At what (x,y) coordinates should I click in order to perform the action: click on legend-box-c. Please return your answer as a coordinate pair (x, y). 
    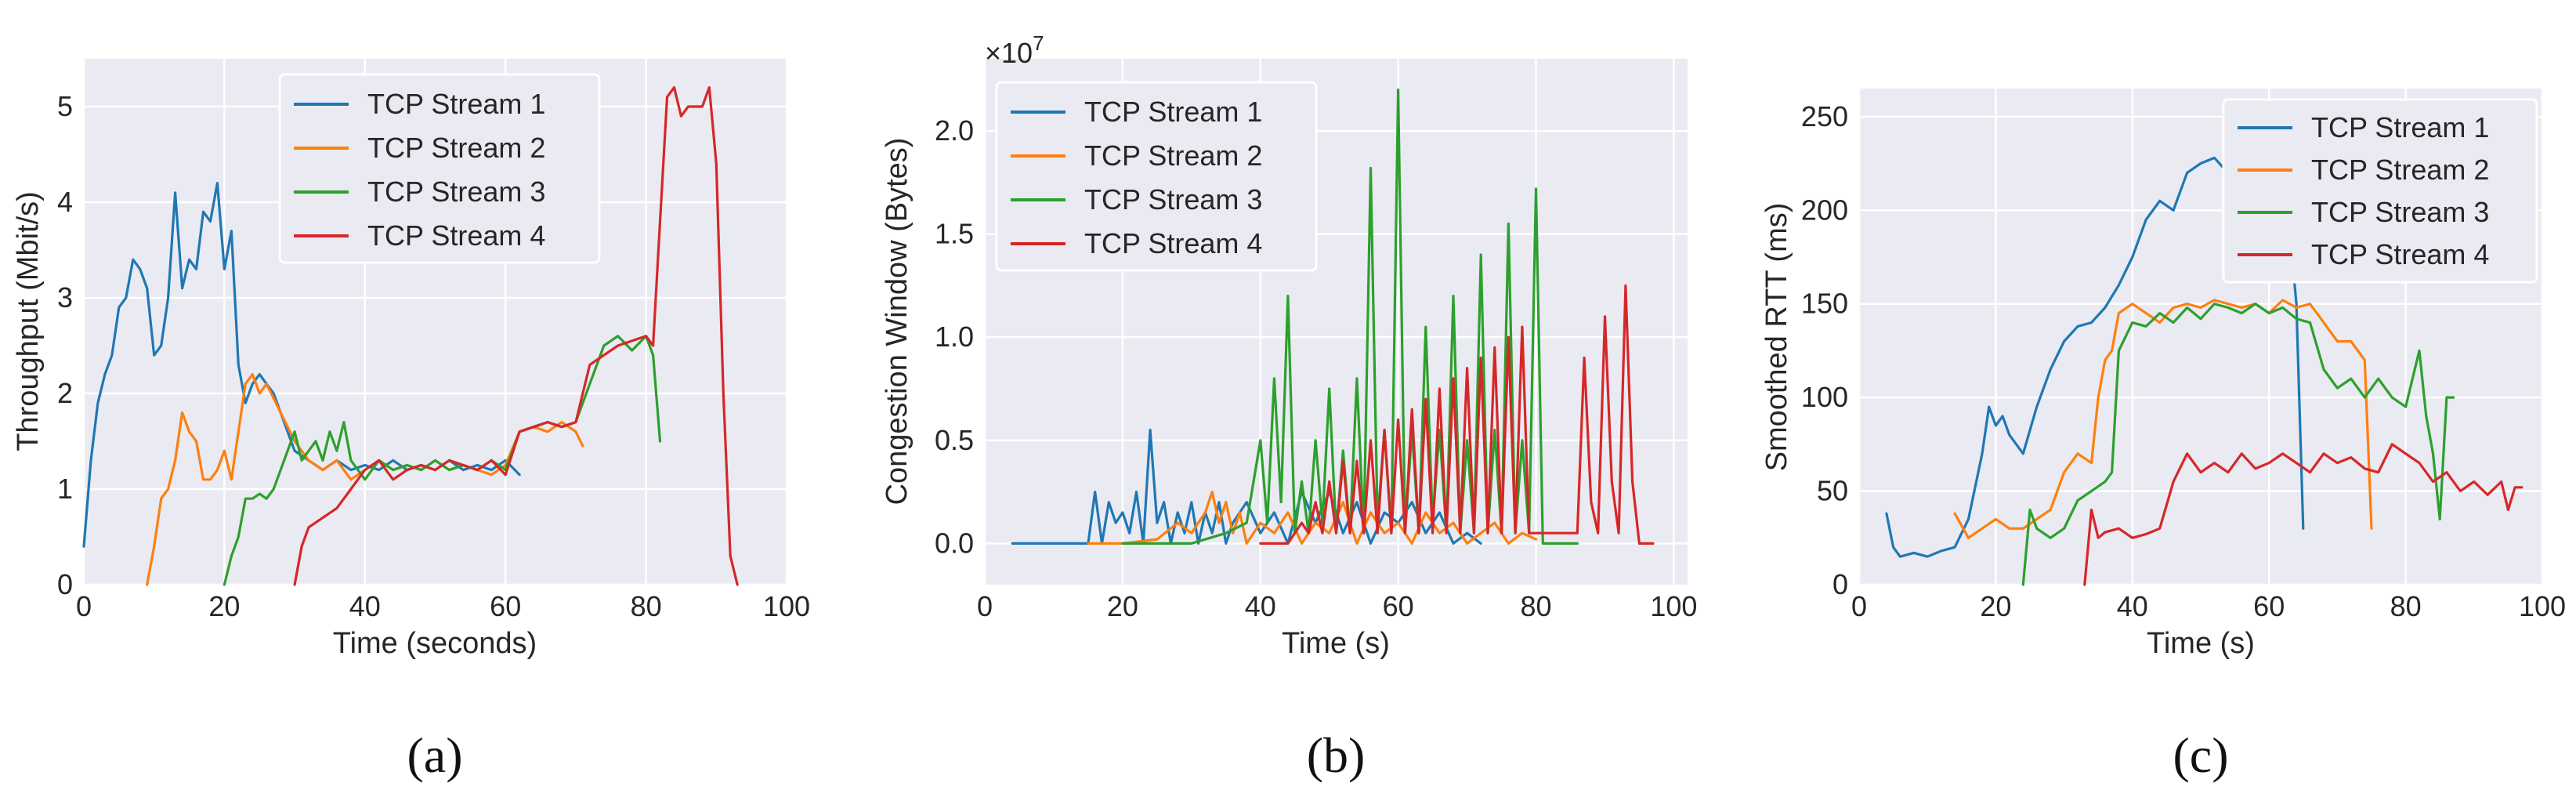
    Looking at the image, I should click on (2380, 191).